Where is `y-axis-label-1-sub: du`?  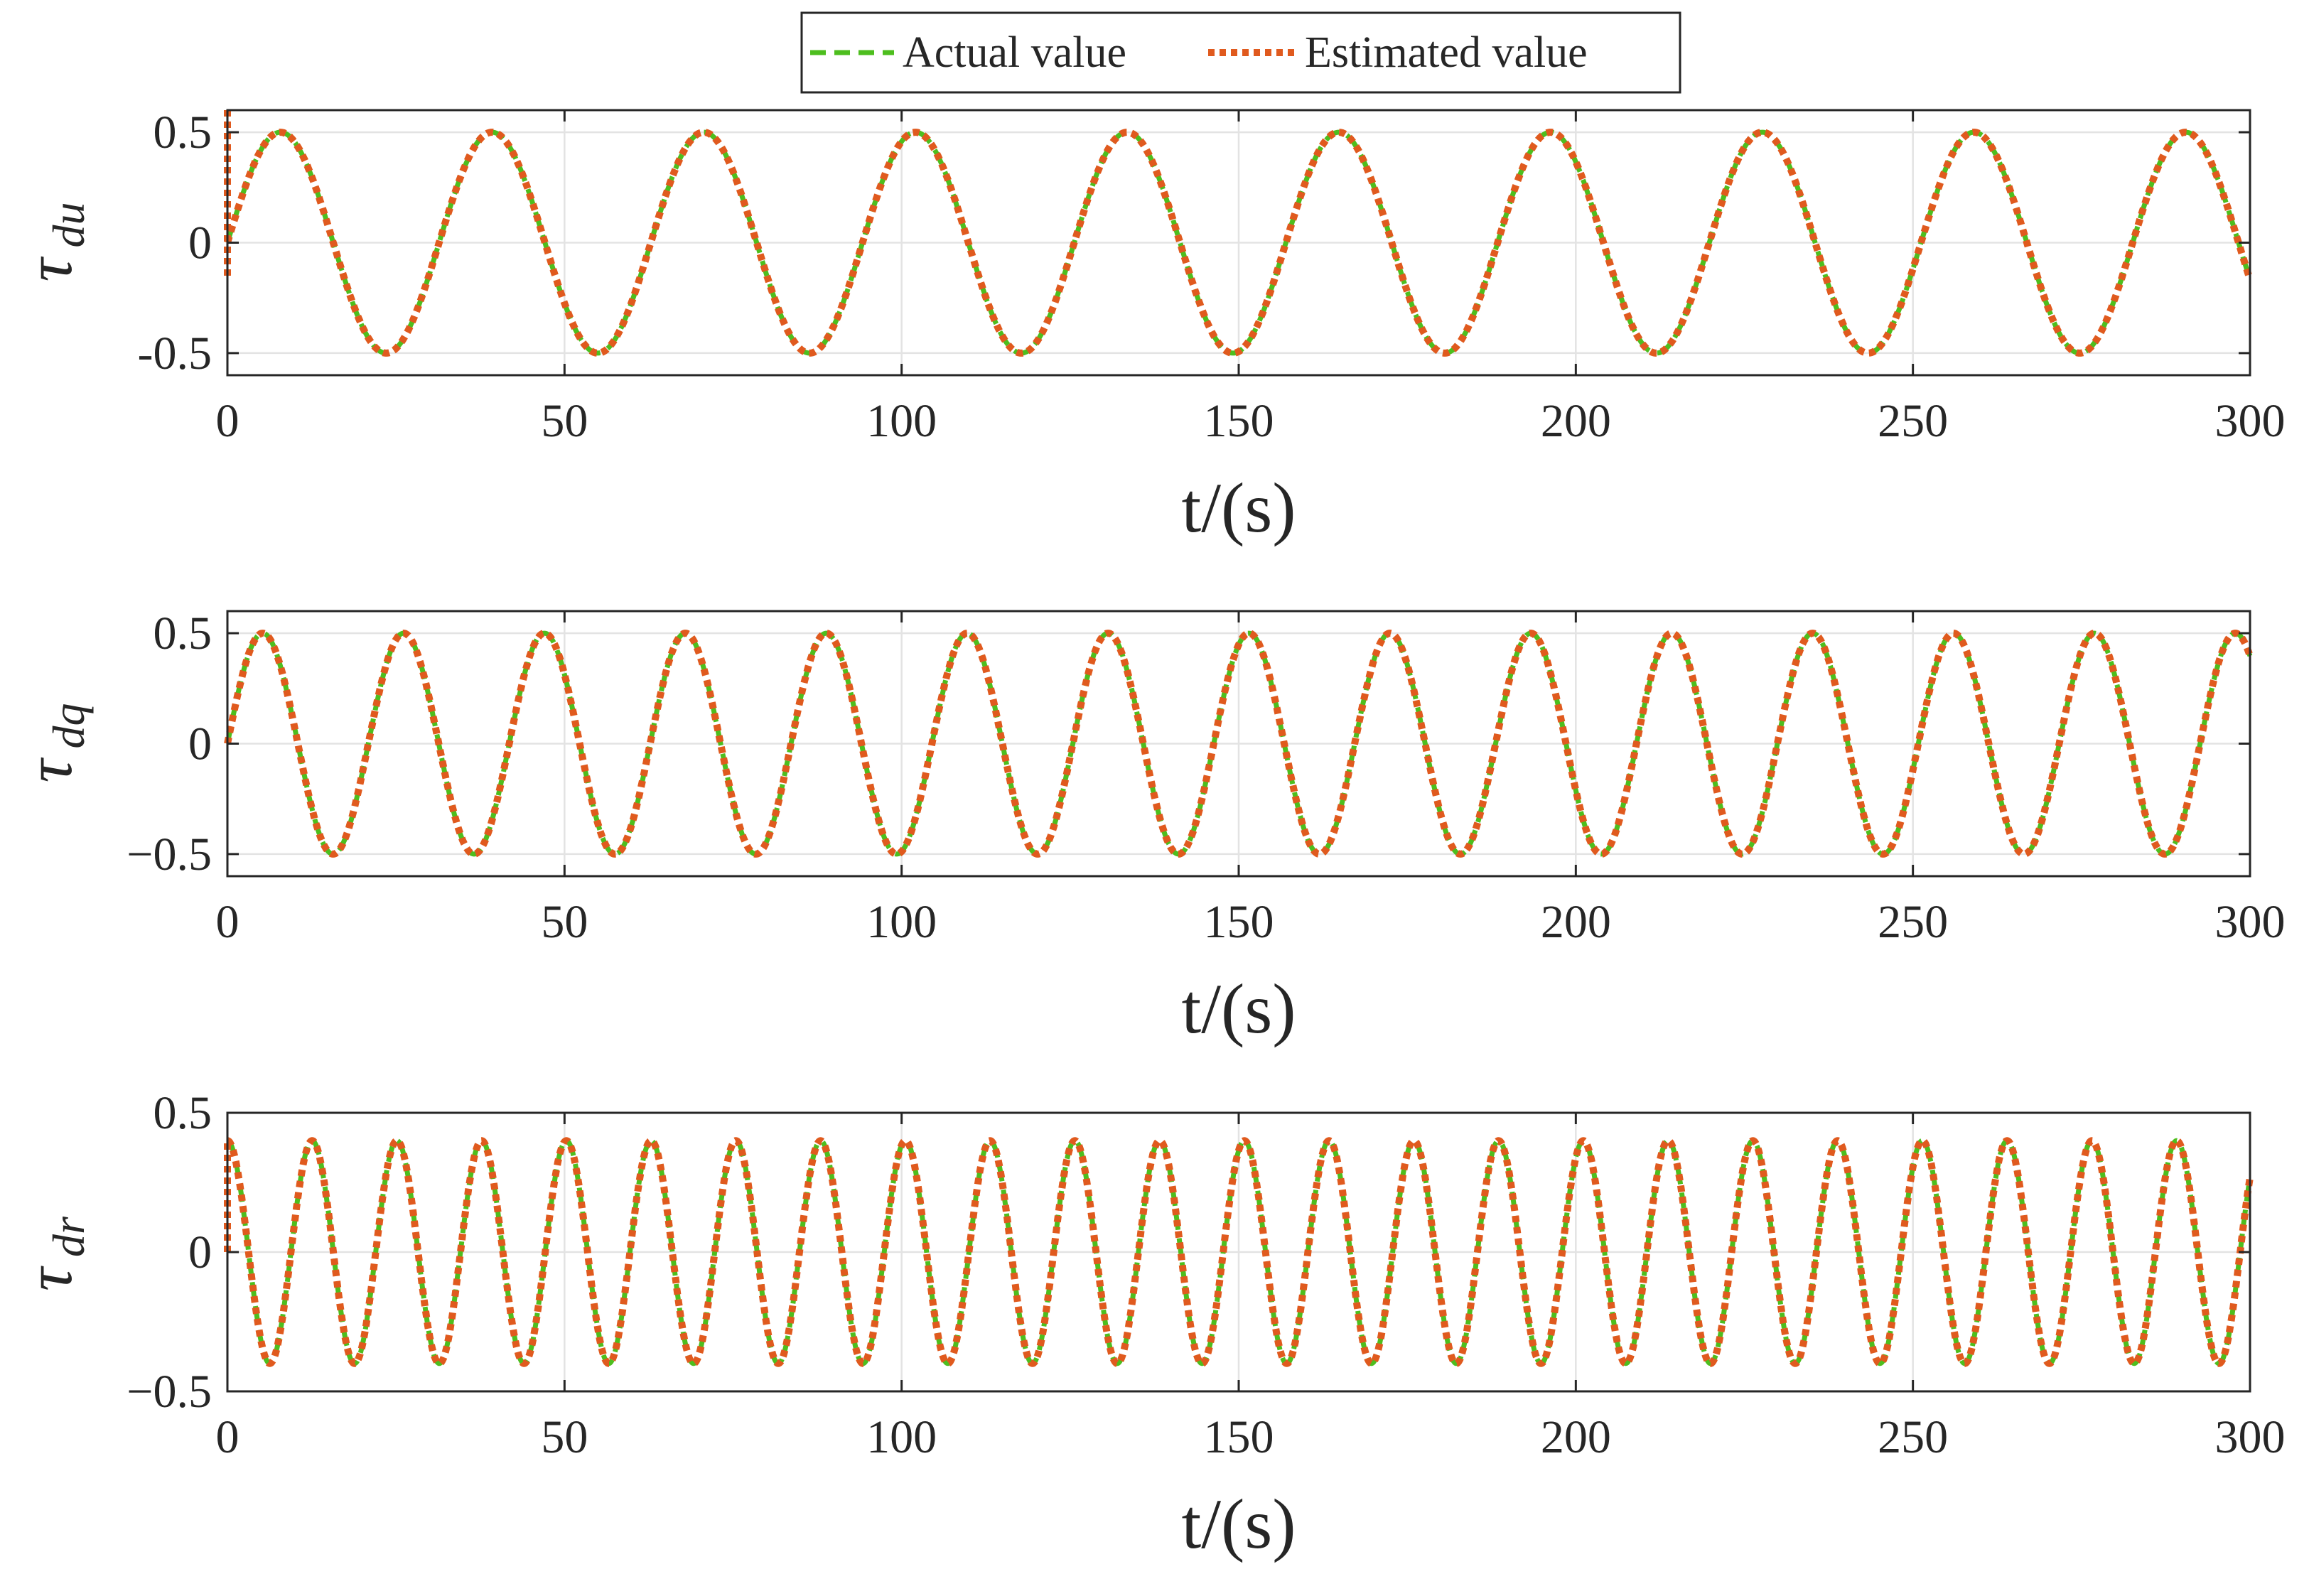
y-axis-label-1-sub: du is located at coordinates (68, 226).